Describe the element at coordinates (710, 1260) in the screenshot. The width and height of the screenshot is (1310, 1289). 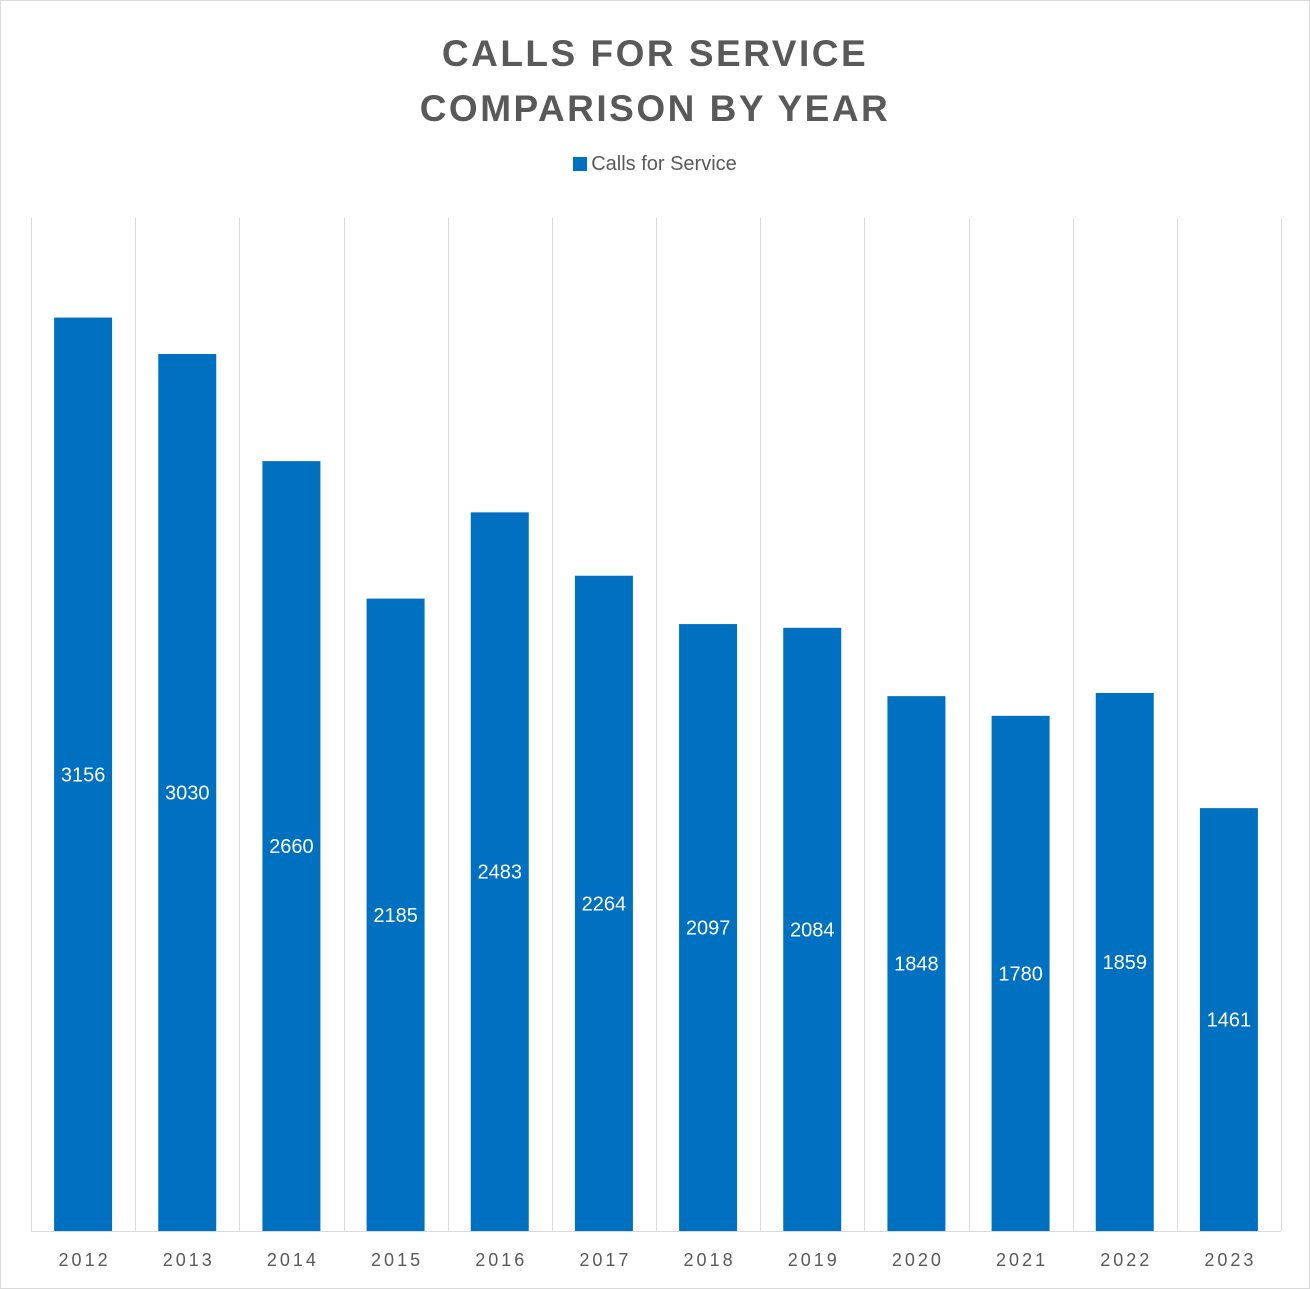
I see `x-tick-label-2018: 2018` at that location.